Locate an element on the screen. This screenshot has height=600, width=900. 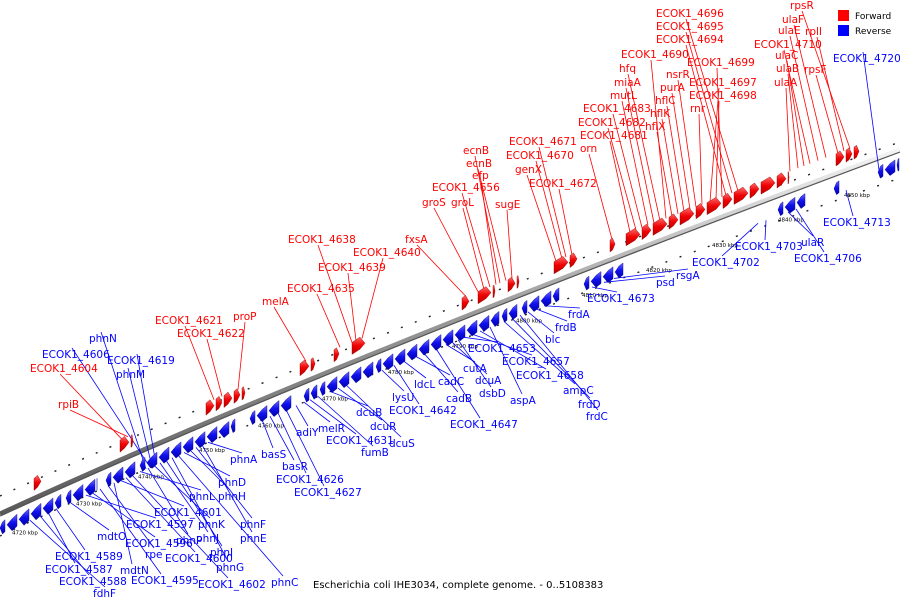
reverse-gene-label: ECOK1_4642 is located at coordinates (423, 411).